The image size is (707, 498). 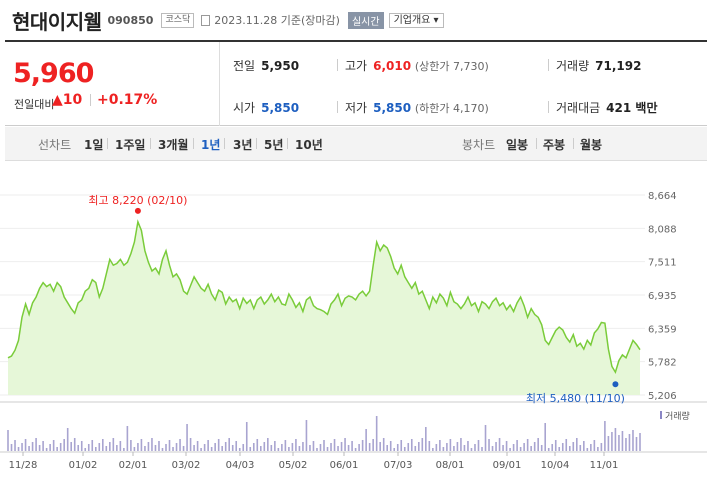 I want to click on open-label: 시가, so click(x=244, y=108).